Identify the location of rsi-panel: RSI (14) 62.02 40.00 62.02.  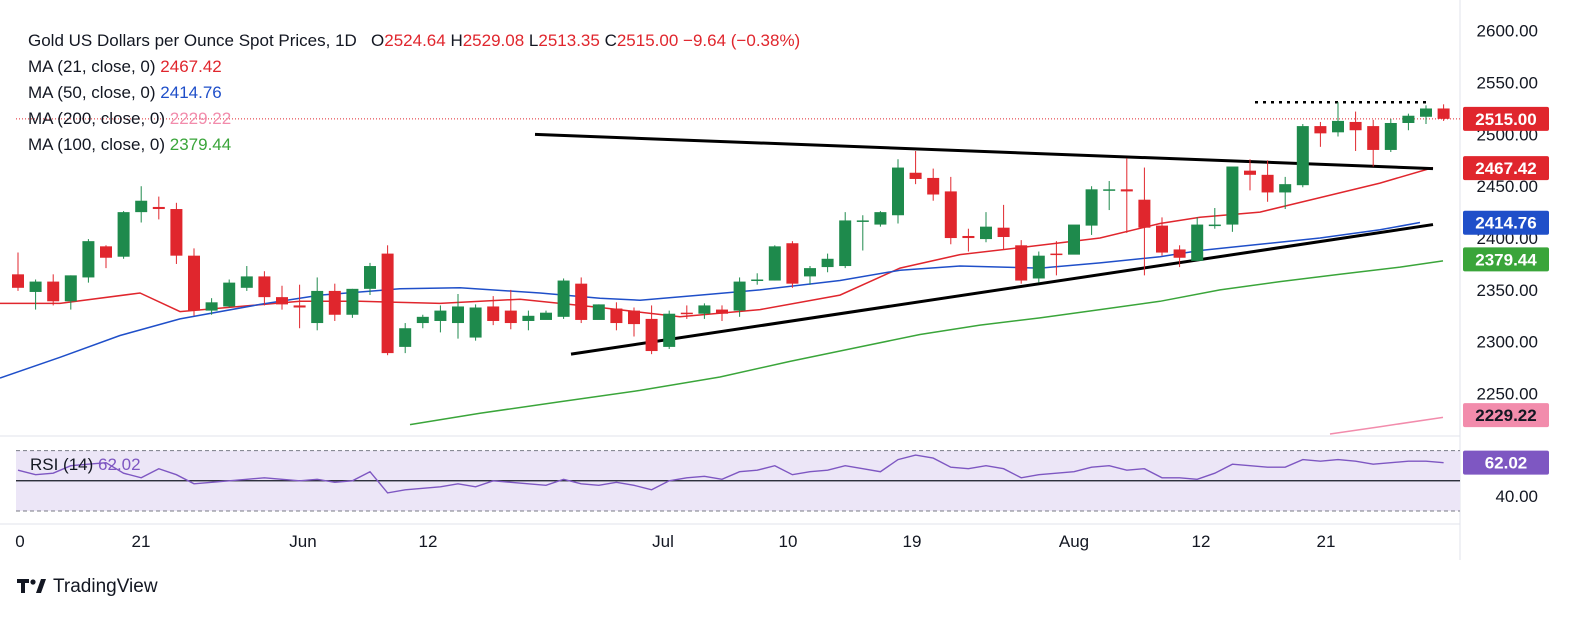
(782, 481).